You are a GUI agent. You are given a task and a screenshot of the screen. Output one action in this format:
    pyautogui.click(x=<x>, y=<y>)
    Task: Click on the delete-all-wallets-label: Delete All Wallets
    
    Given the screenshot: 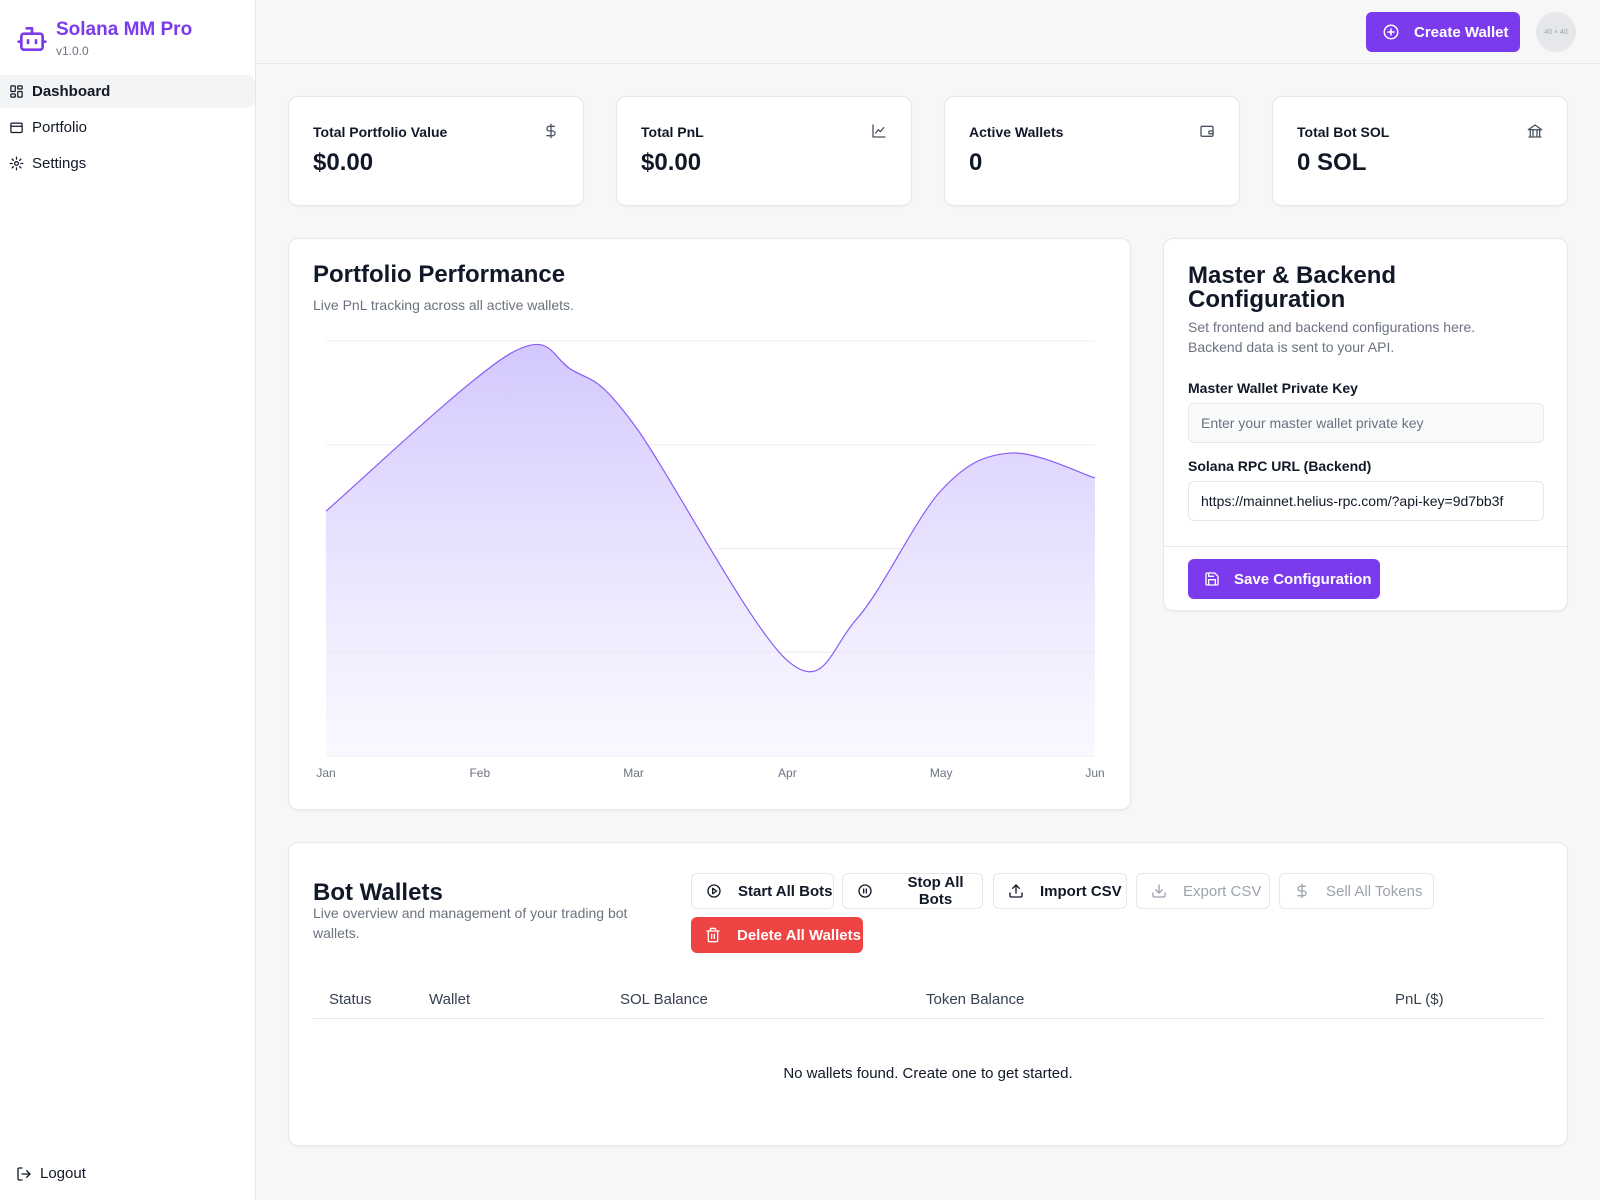 What is the action you would take?
    pyautogui.click(x=799, y=935)
    